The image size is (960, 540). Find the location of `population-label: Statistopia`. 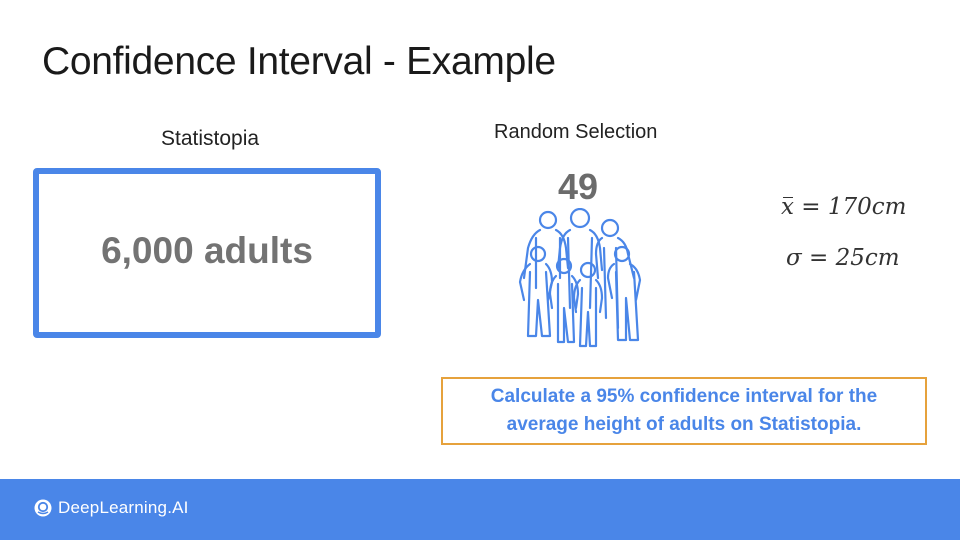

population-label: Statistopia is located at coordinates (210, 139).